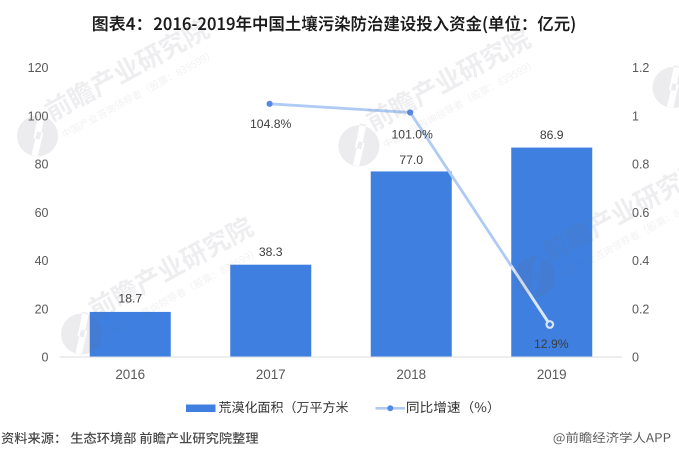  I want to click on svg-text: 2016, so click(130, 374).